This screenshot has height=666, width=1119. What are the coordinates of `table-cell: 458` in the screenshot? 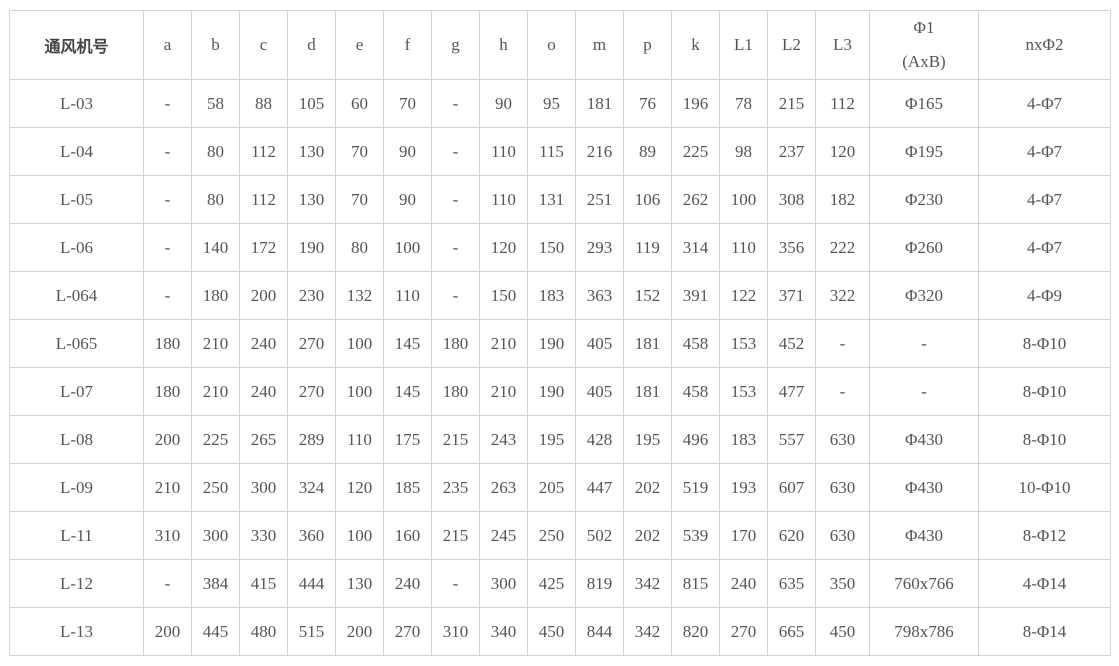 It's located at (695, 343).